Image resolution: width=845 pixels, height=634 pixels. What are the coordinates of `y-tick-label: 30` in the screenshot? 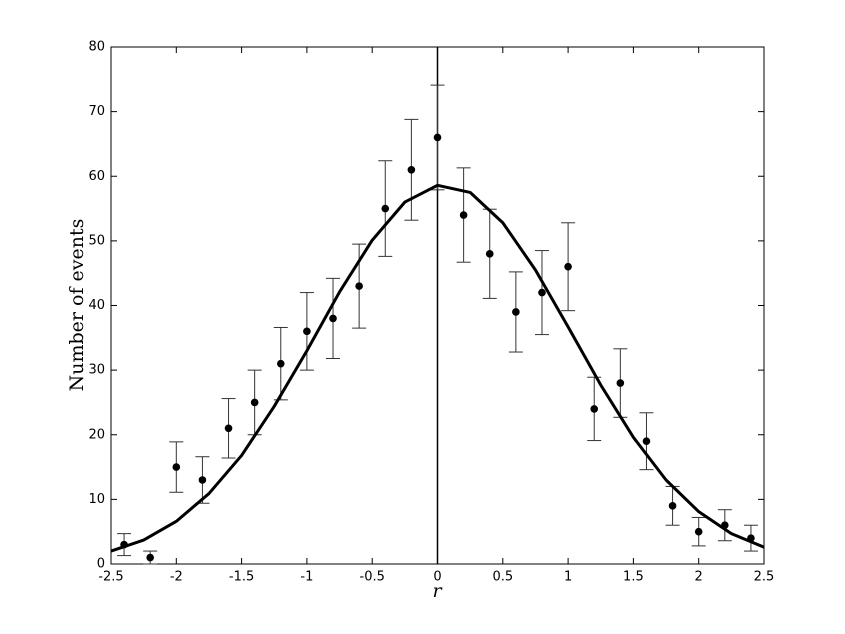 It's located at (96, 370).